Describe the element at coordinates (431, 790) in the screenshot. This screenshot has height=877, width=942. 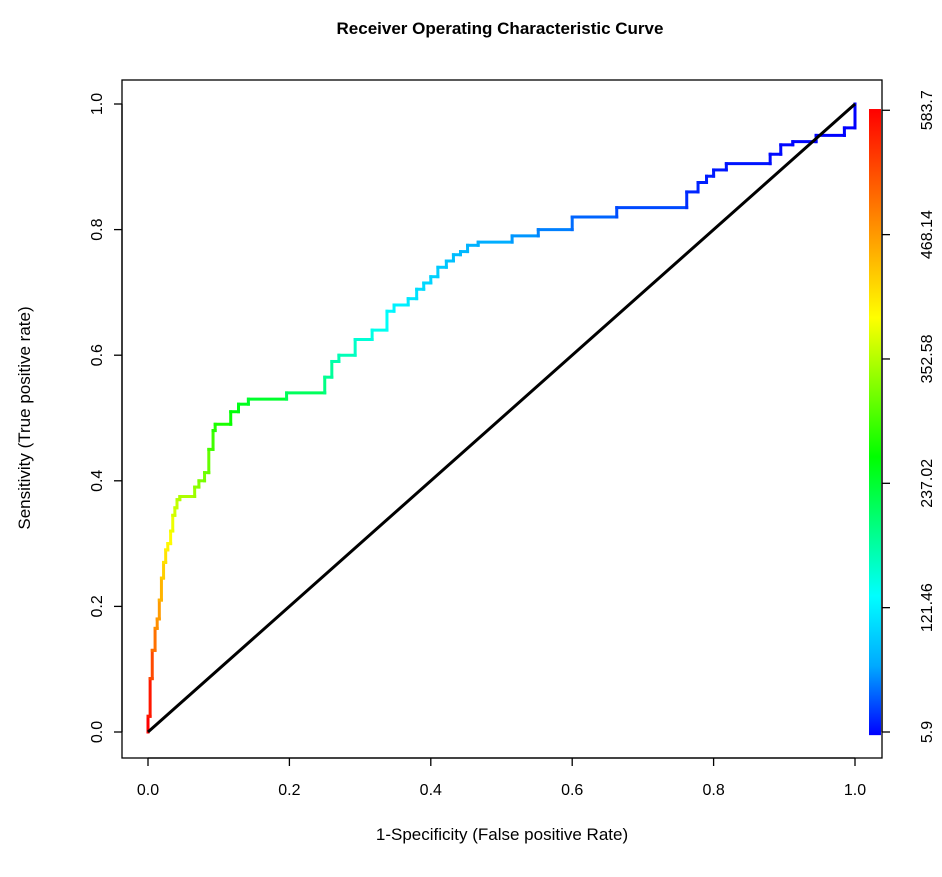
I see `x-tick-label: 0.4` at that location.